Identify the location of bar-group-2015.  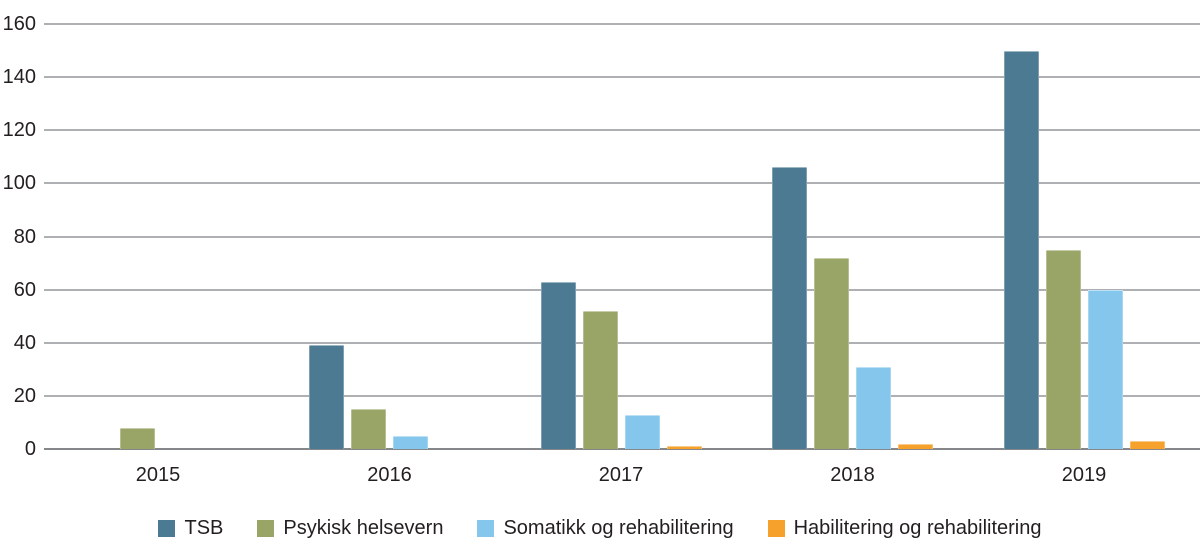
(158, 236).